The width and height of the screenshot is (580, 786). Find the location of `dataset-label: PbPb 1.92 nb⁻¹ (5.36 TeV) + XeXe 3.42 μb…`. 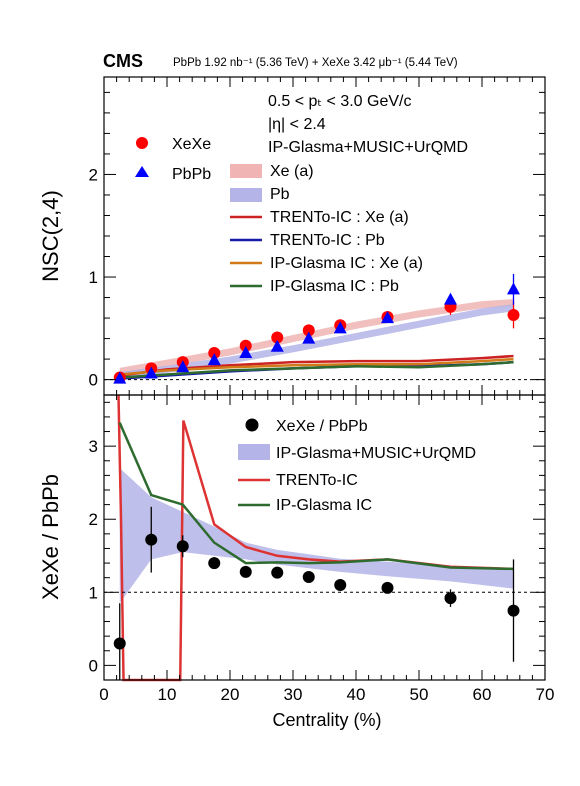

dataset-label: PbPb 1.92 nb⁻¹ (5.36 TeV) + XeXe 3.42 μb… is located at coordinates (315, 63).